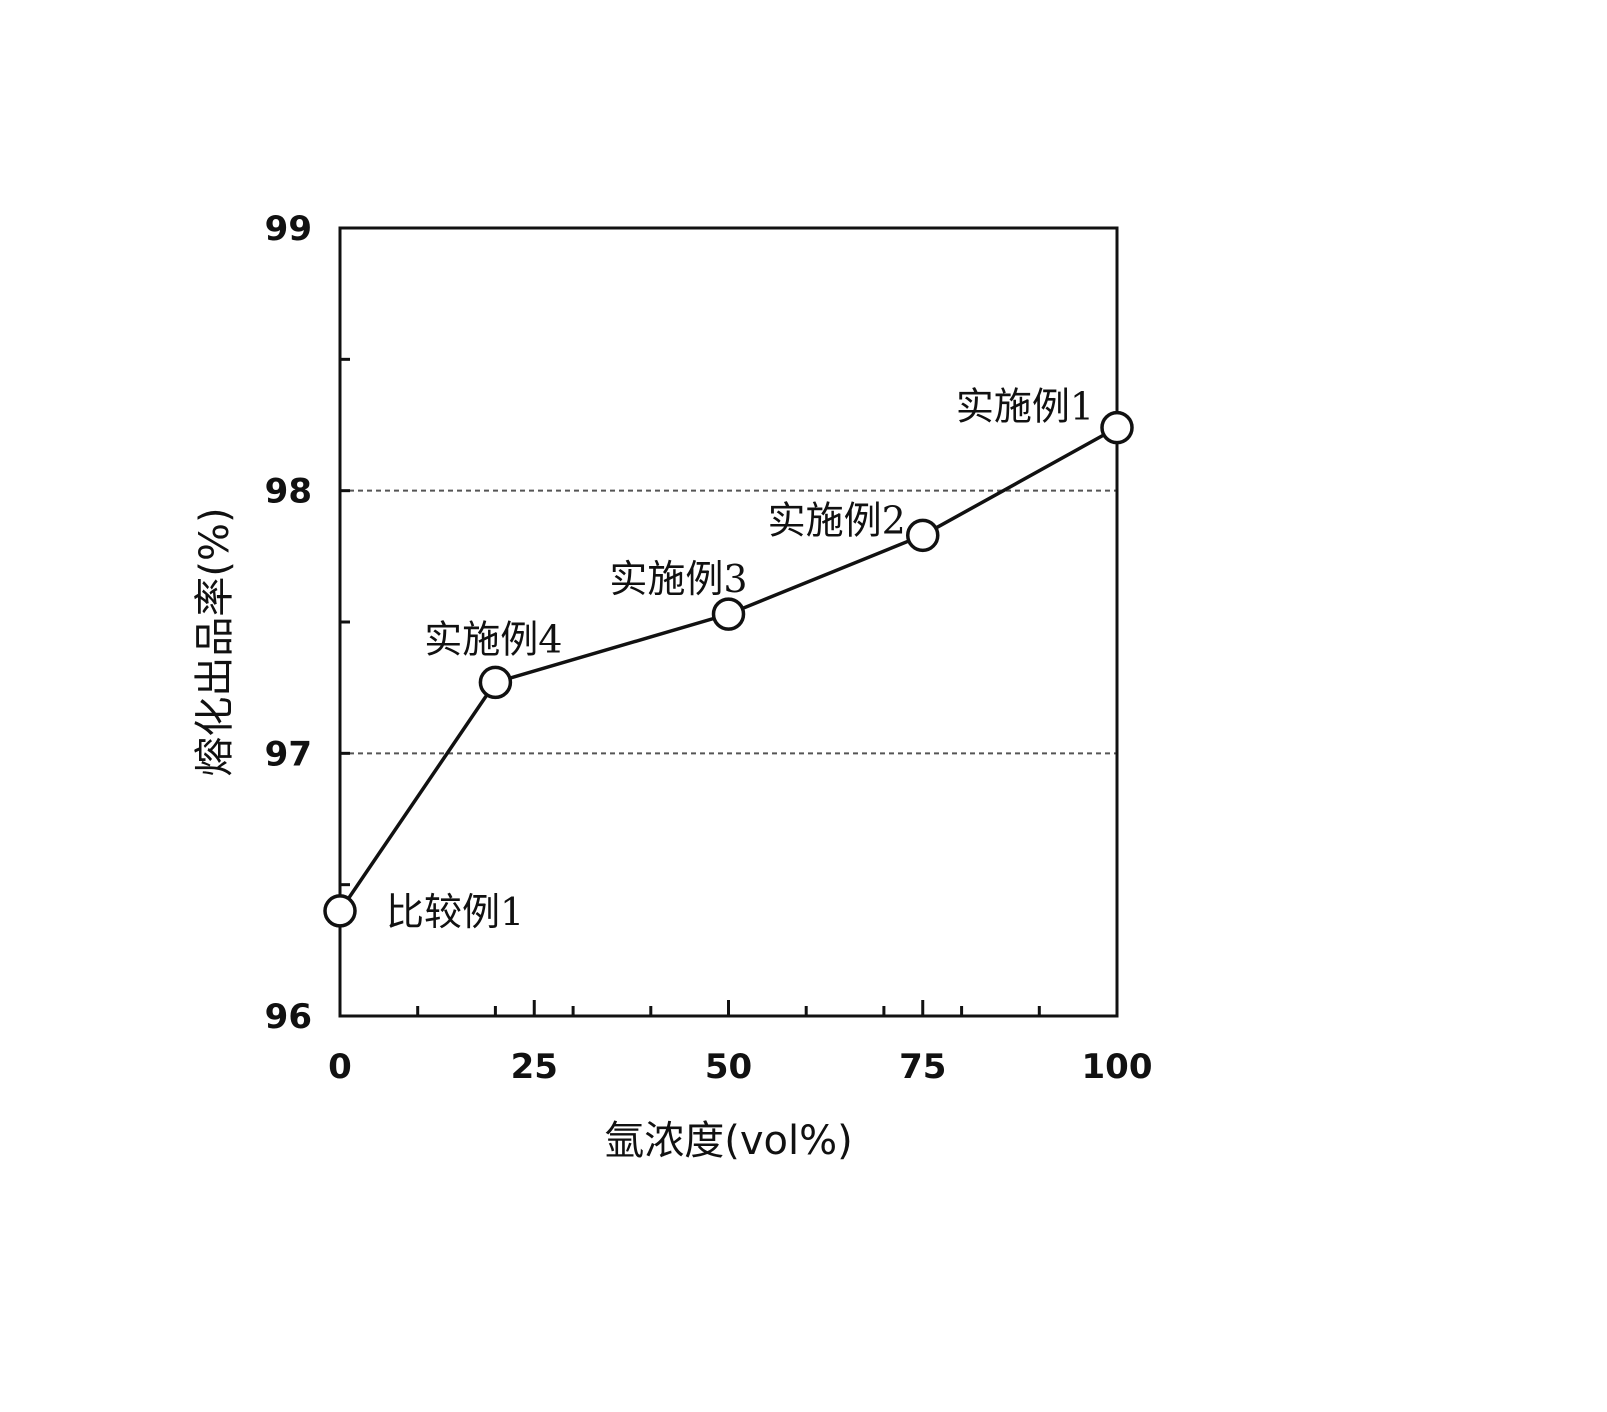  Describe the element at coordinates (534, 1067) in the screenshot. I see `x-tick-label: 25` at that location.